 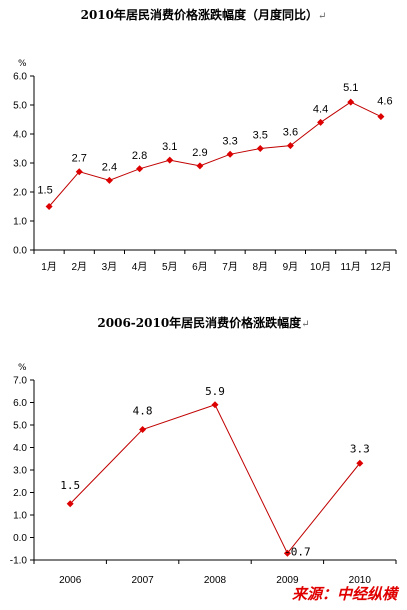 What do you see at coordinates (110, 267) in the screenshot?
I see `x-tick-label: 3月` at bounding box center [110, 267].